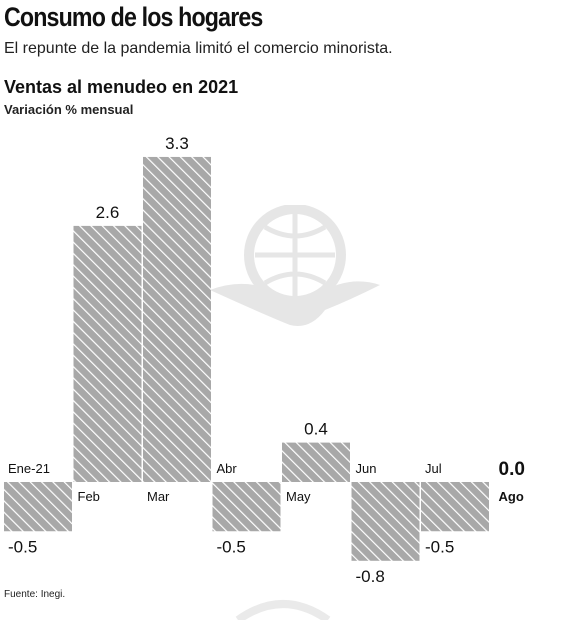  What do you see at coordinates (385, 521) in the screenshot?
I see `bar-jun` at bounding box center [385, 521].